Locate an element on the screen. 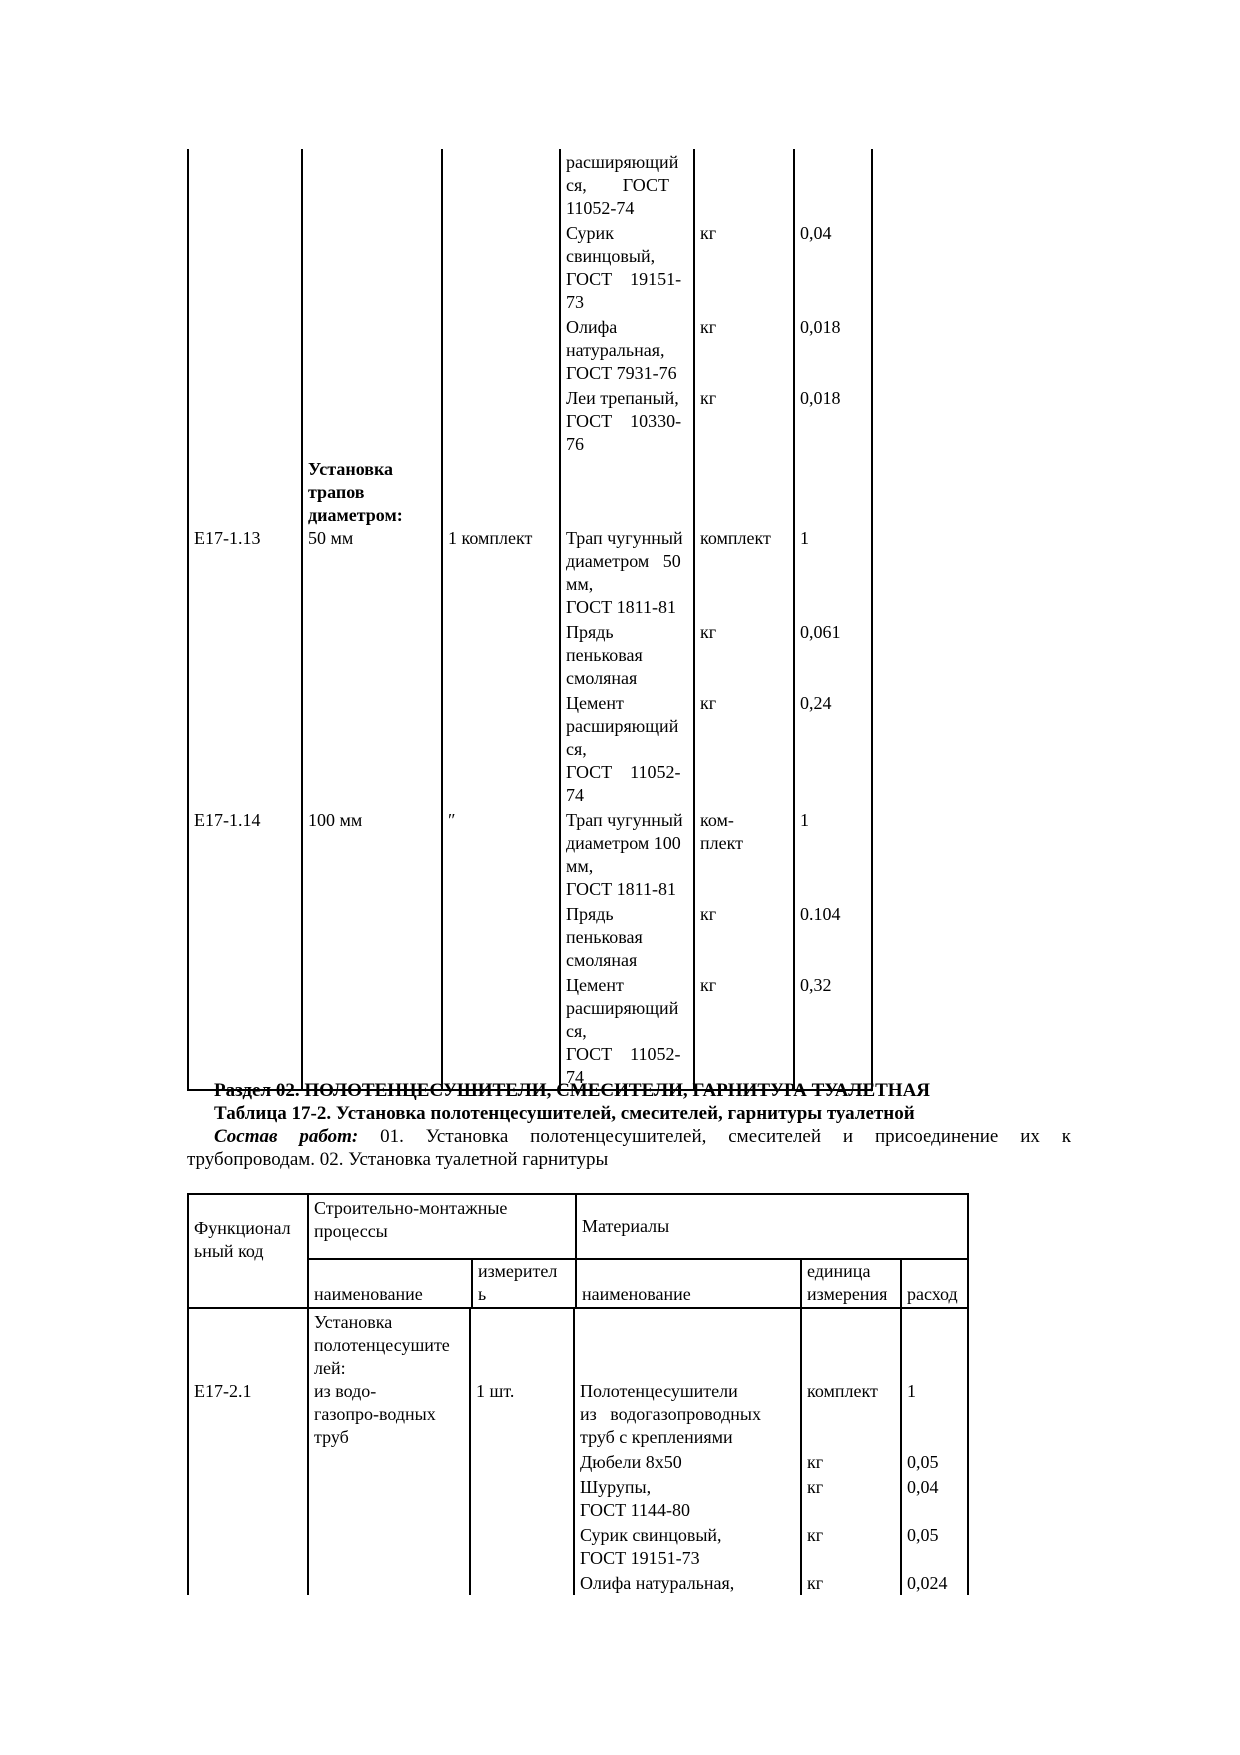  header-sub-measure: измерител ь is located at coordinates (523, 1283).